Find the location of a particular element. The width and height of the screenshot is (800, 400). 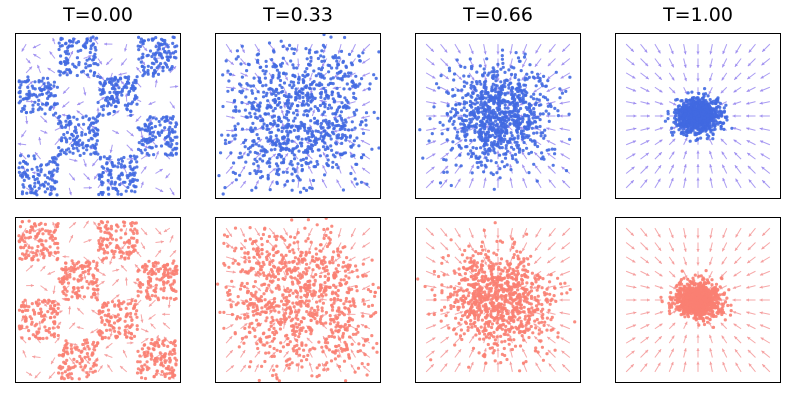

scatter-points is located at coordinates (98, 300).